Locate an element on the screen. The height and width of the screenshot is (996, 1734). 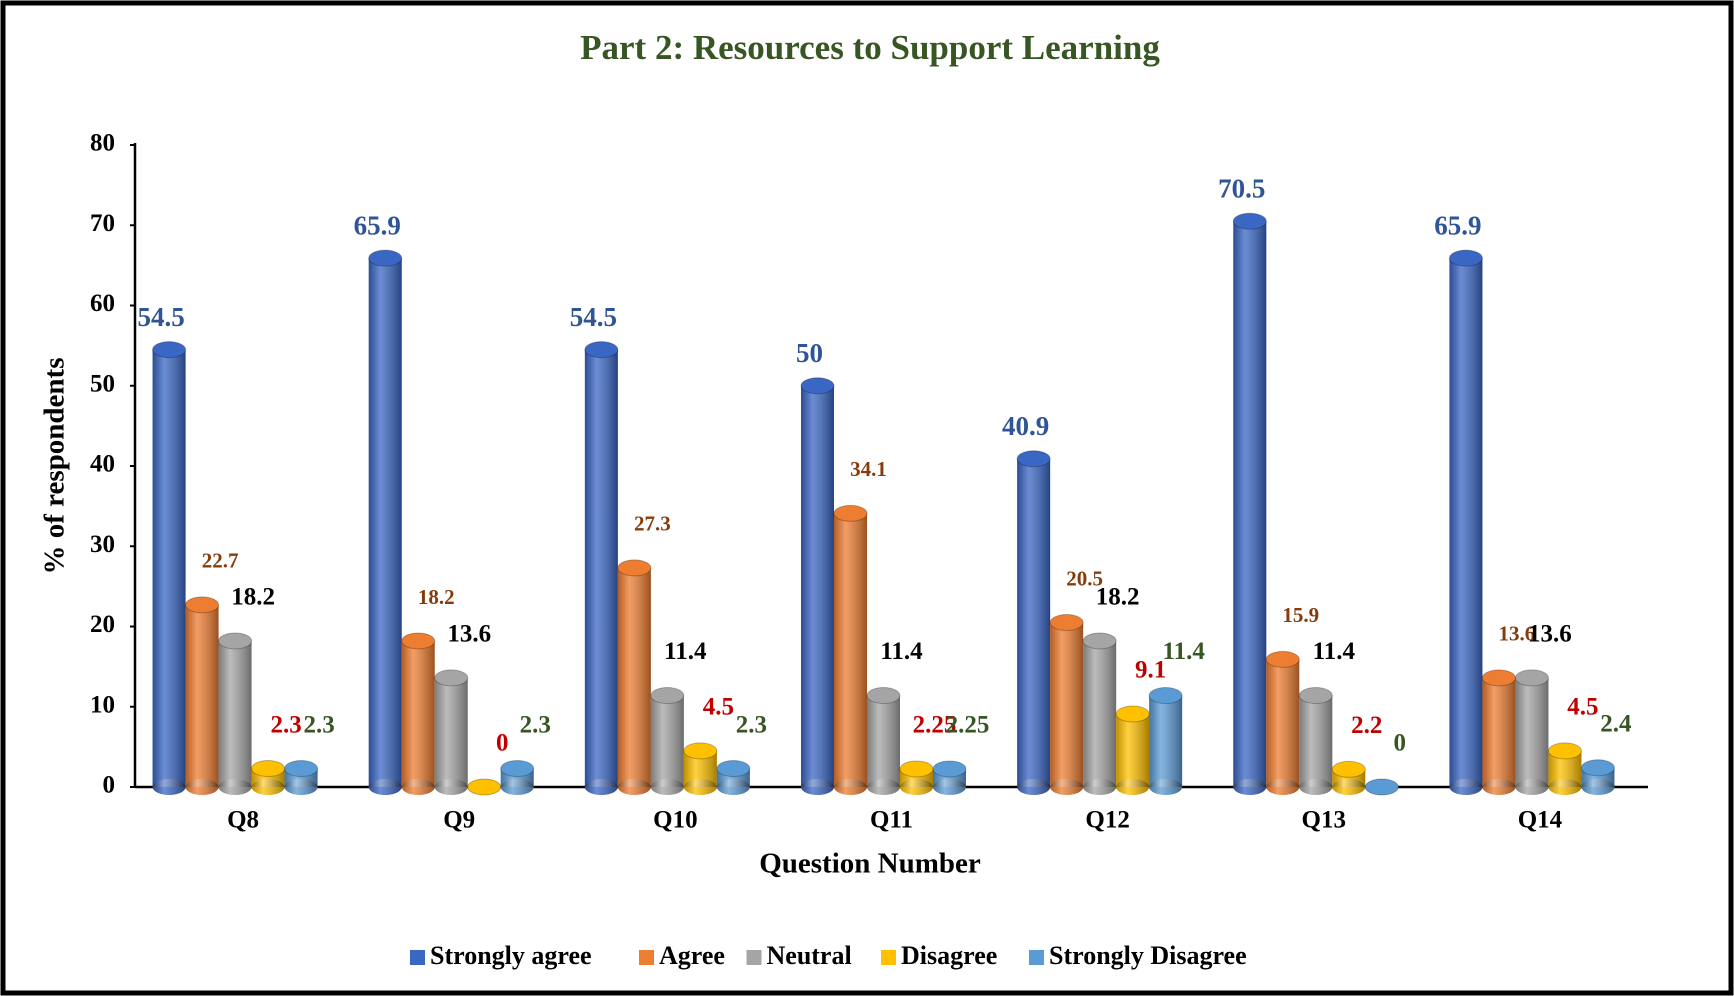
y-axis-label: % of respondents is located at coordinates (55, 466).